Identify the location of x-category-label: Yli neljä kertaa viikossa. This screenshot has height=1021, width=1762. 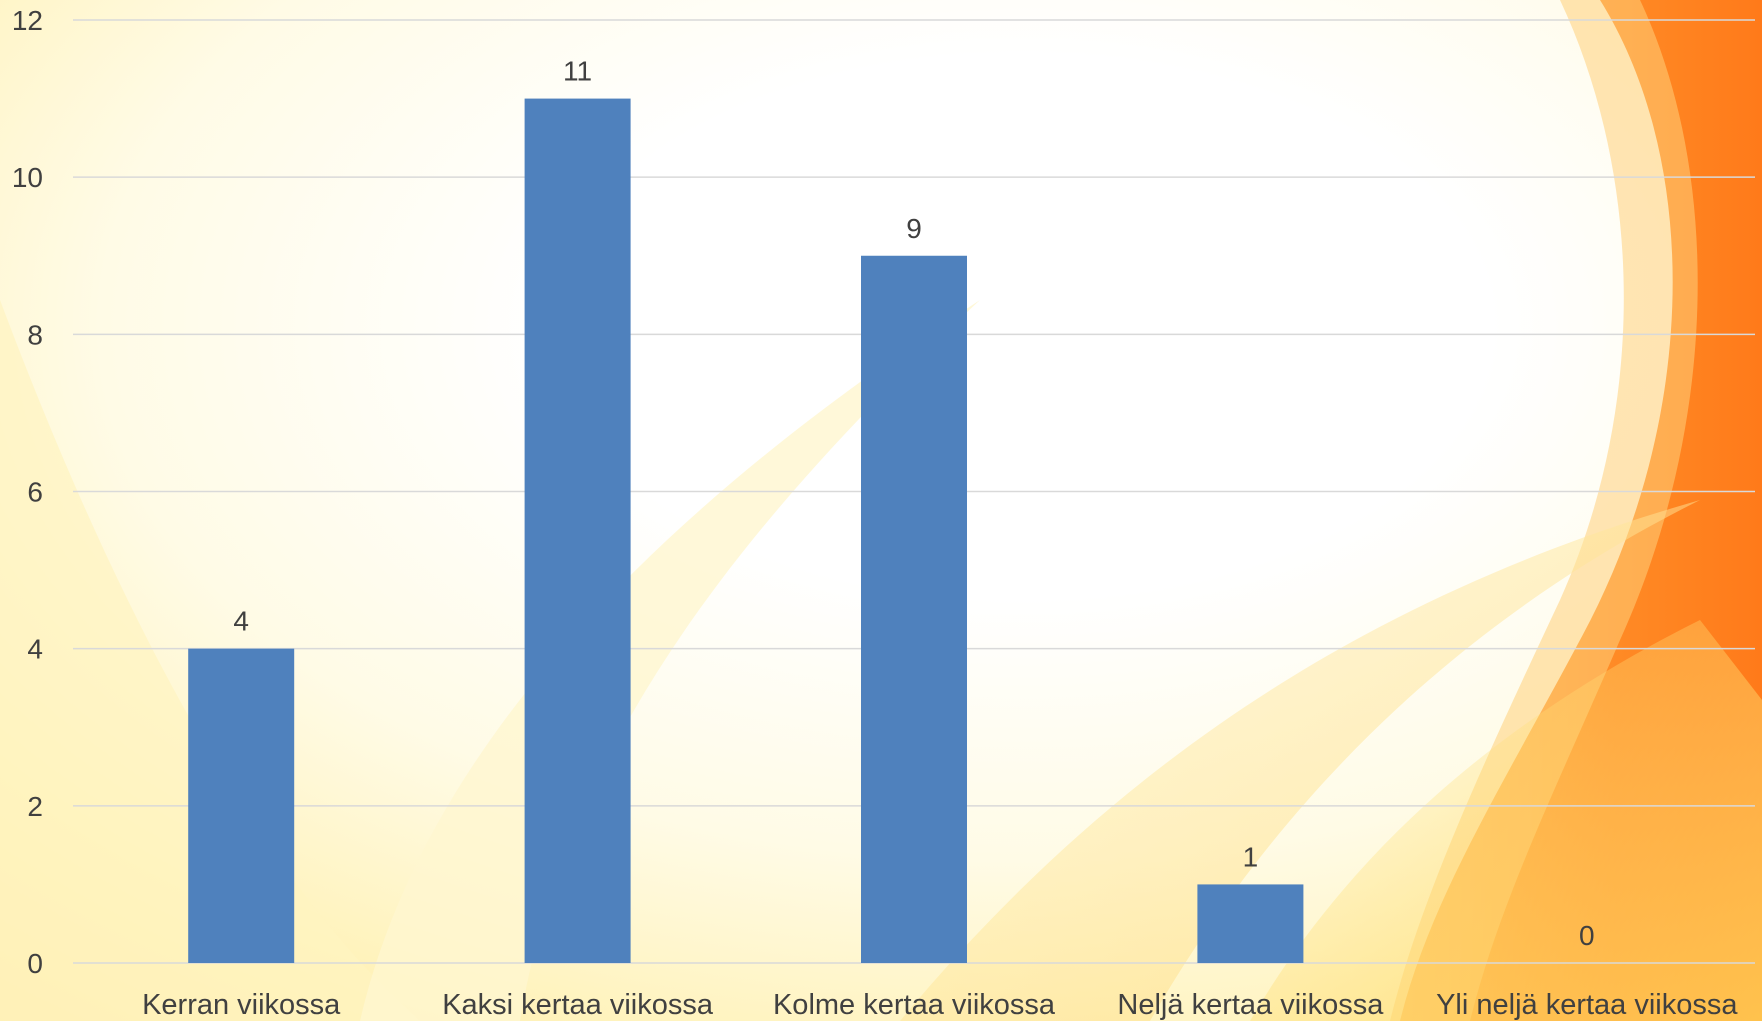
(1587, 1005).